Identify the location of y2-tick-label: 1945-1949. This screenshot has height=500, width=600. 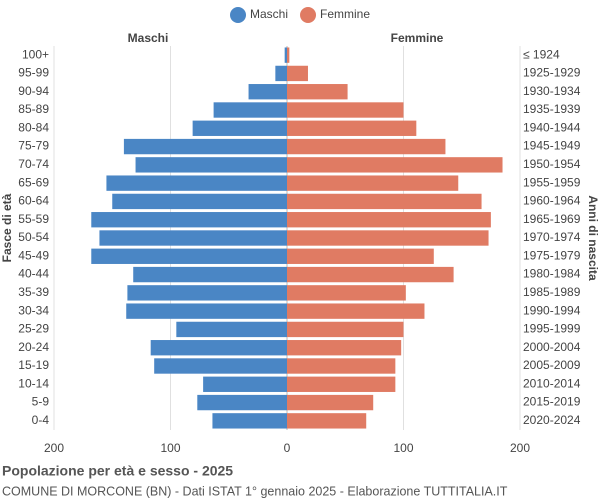
(552, 146).